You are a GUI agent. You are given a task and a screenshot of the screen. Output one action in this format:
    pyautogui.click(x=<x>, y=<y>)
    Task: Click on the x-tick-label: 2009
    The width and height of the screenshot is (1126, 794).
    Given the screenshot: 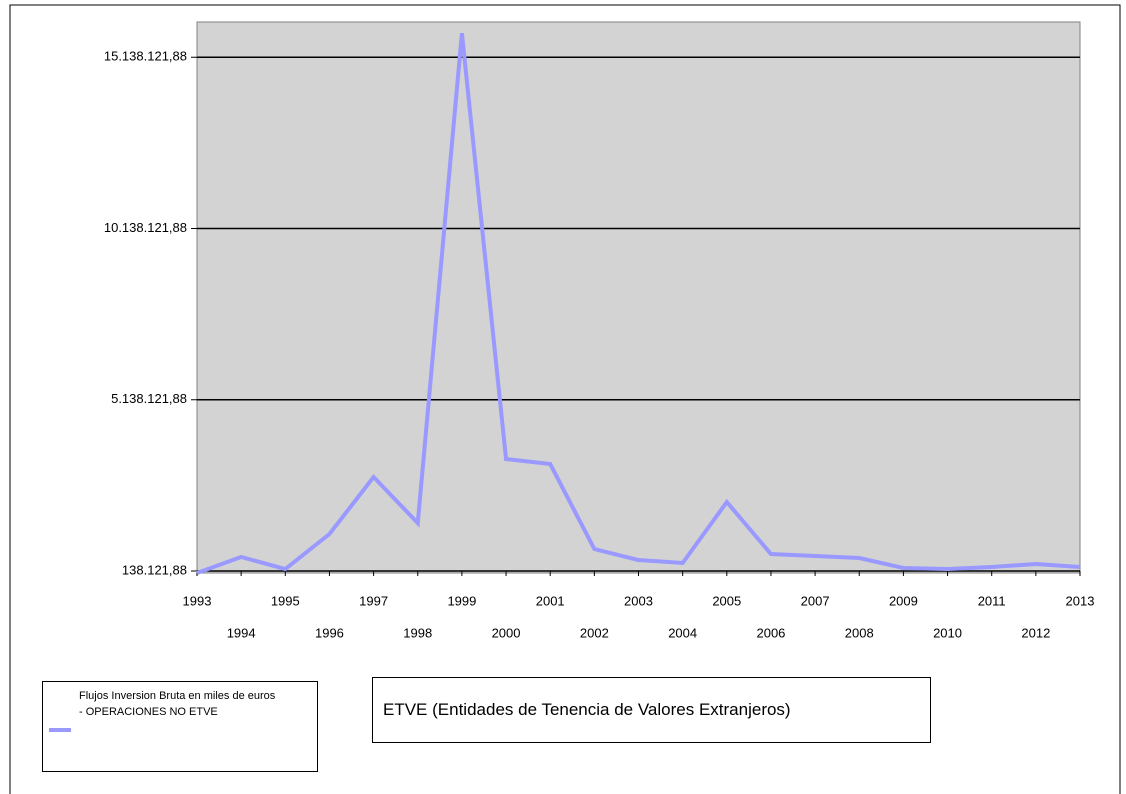 What is the action you would take?
    pyautogui.click(x=903, y=600)
    